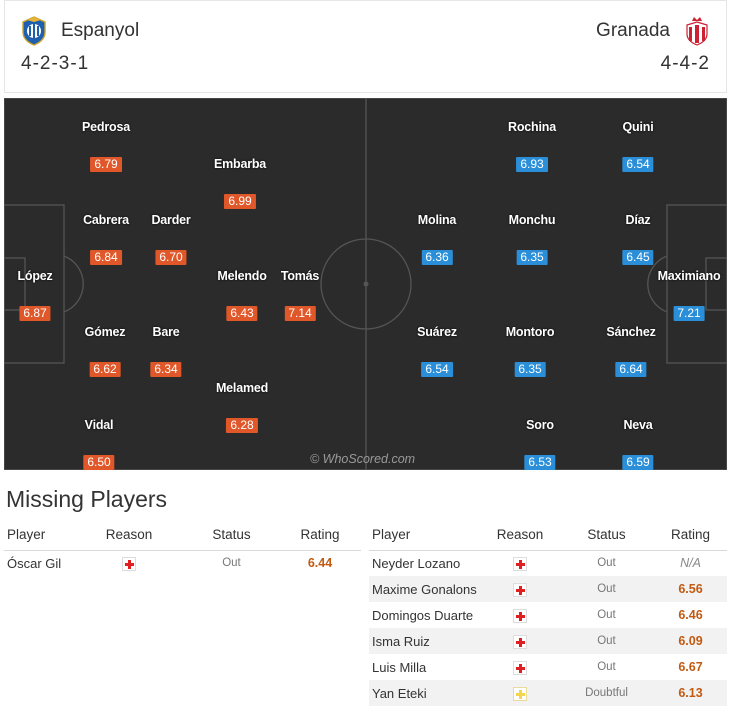  I want to click on away-player: Soro 6.53, so click(540, 444).